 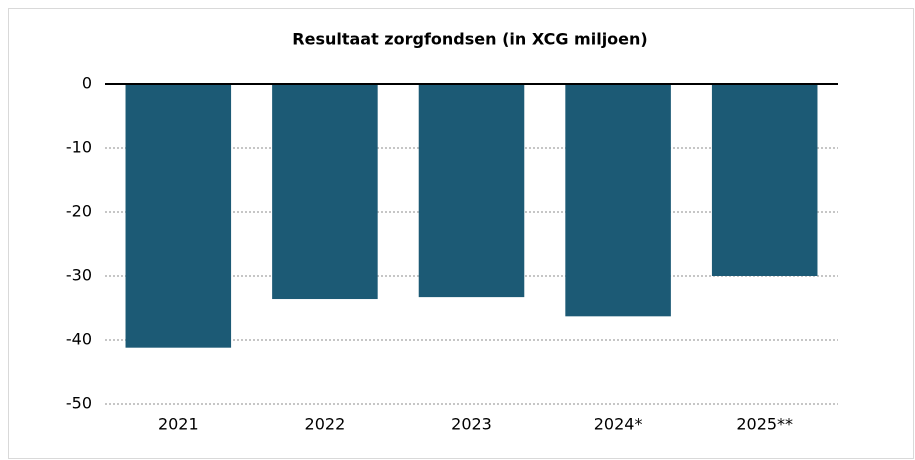 What do you see at coordinates (471, 424) in the screenshot?
I see `x-tick-label: 2023` at bounding box center [471, 424].